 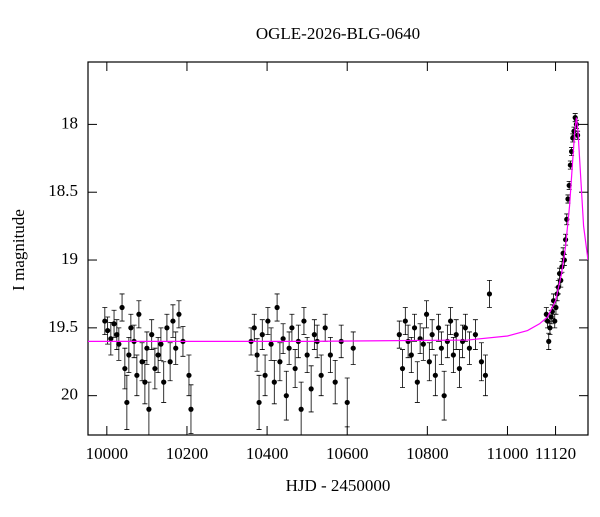 I want to click on y-tick-label: 19.5, so click(x=63, y=326).